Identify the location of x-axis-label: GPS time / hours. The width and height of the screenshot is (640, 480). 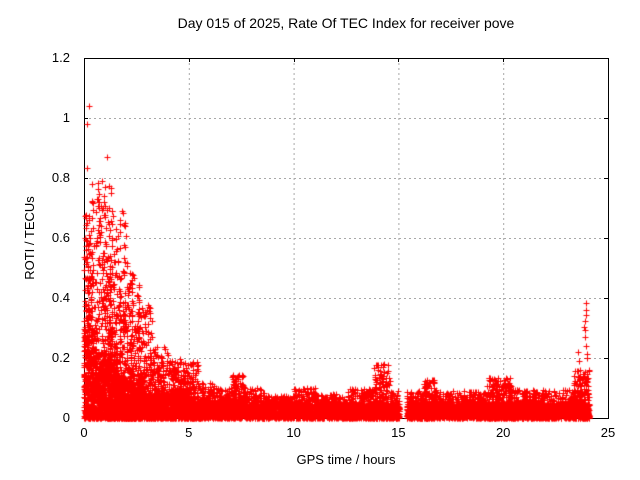
(346, 459).